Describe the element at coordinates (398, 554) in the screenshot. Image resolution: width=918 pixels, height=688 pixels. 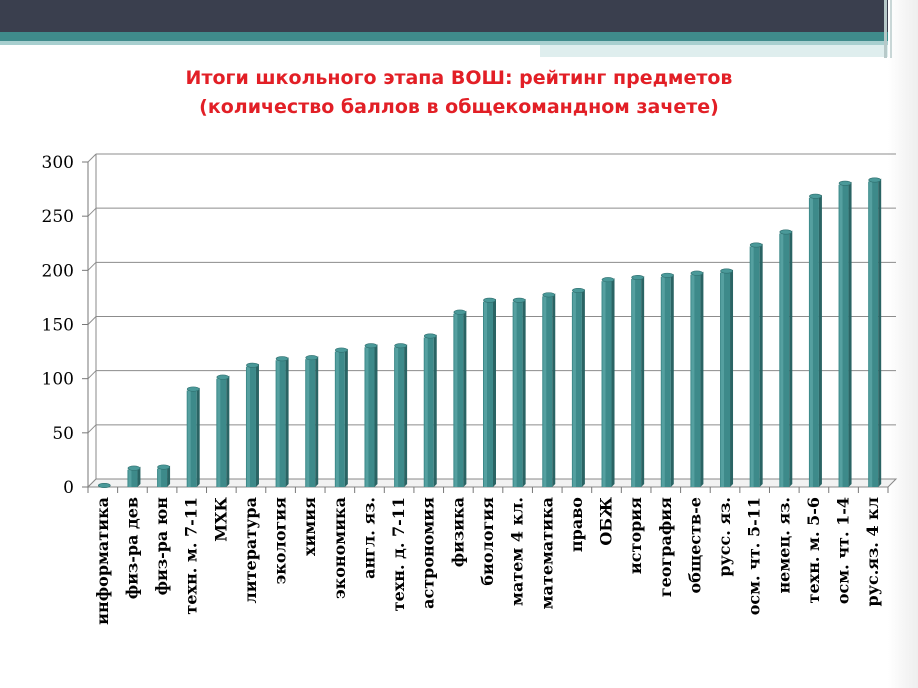
I see `x-tick-label: техн. д. 7-11` at that location.